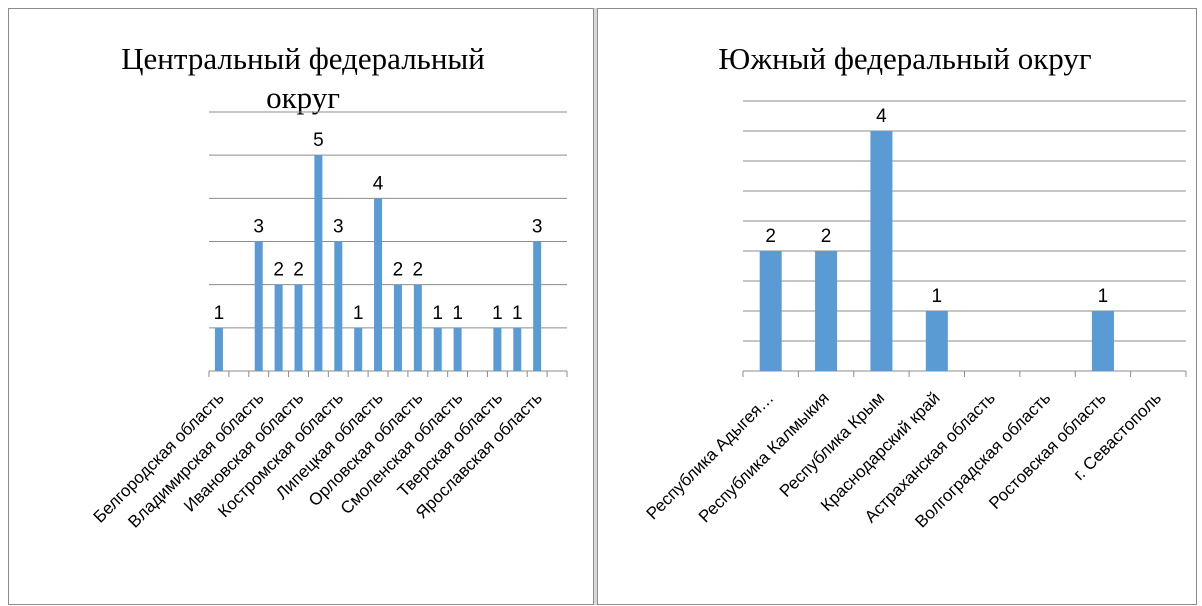 The image size is (1202, 606). Describe the element at coordinates (318, 140) in the screenshot. I see `data-label: 5` at that location.